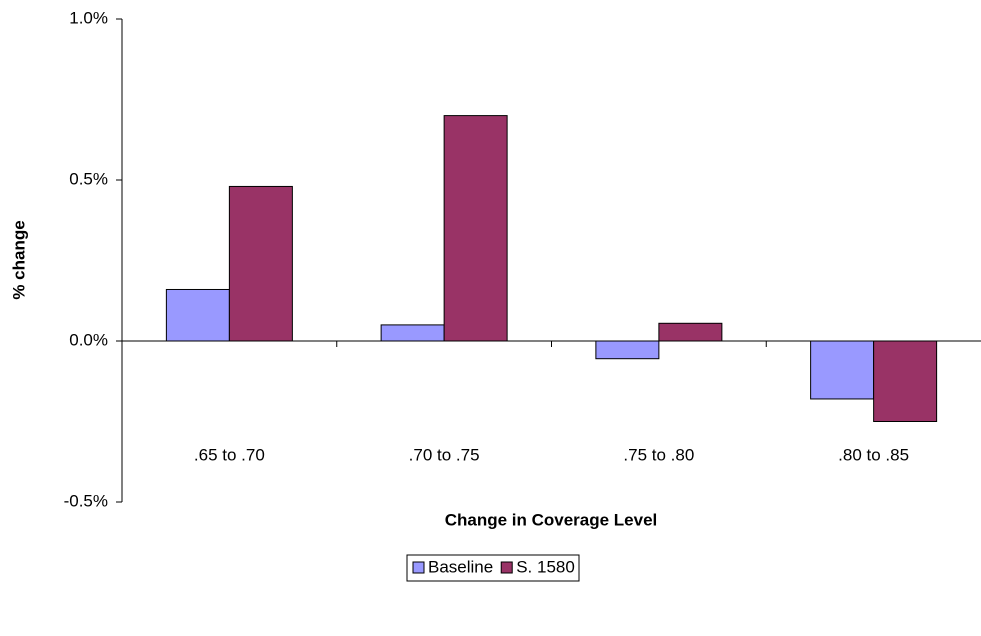  What do you see at coordinates (86, 500) in the screenshot?
I see `y-tick-label: -0.5%` at bounding box center [86, 500].